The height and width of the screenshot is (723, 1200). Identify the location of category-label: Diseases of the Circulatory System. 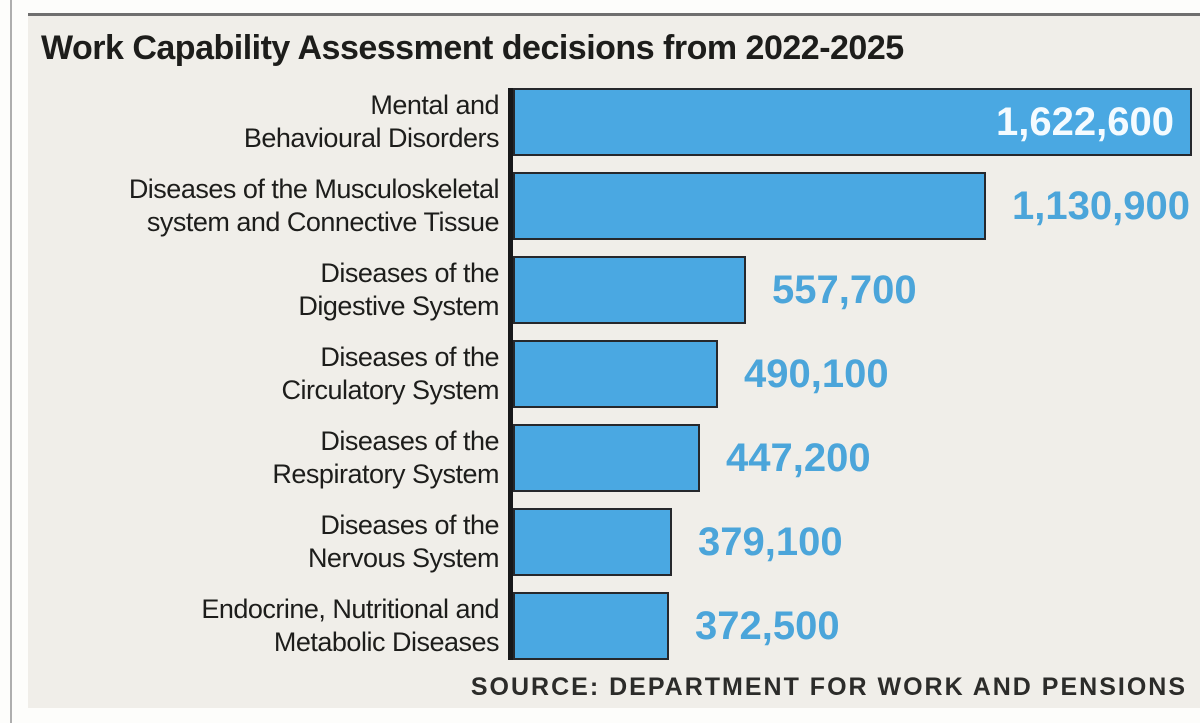
(390, 373).